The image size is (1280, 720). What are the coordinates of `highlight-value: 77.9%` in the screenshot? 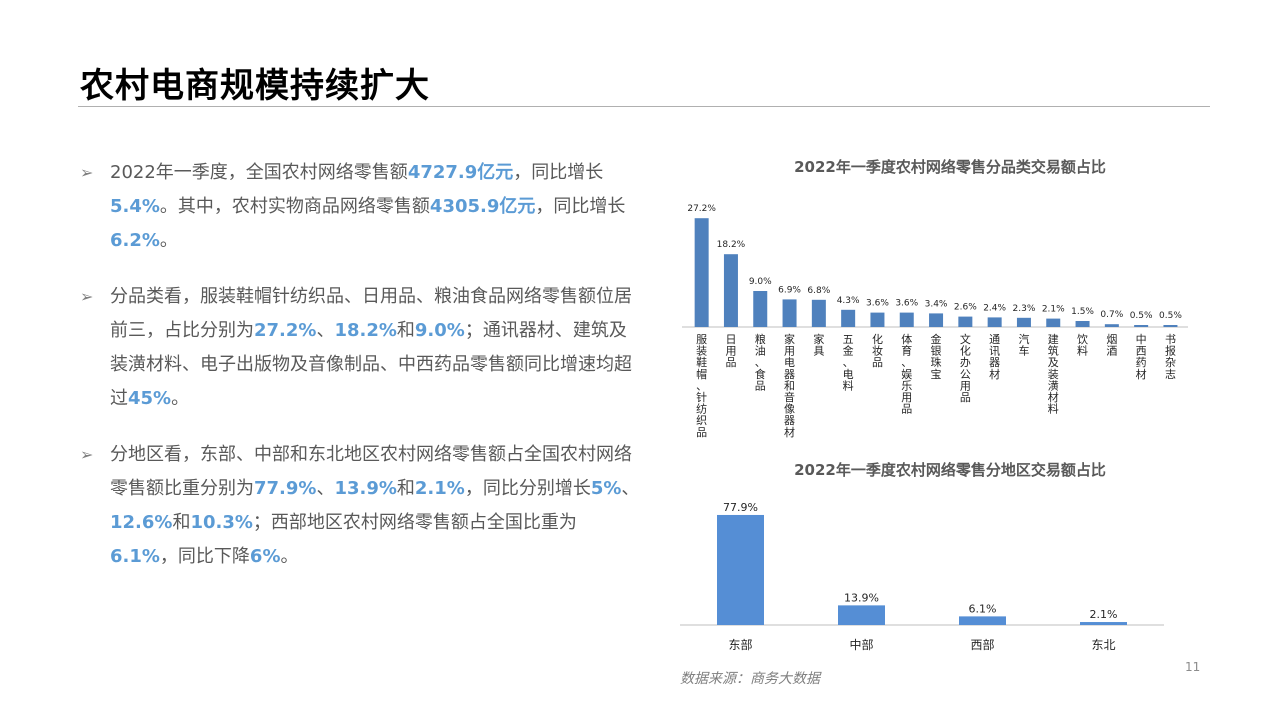 It's located at (285, 488).